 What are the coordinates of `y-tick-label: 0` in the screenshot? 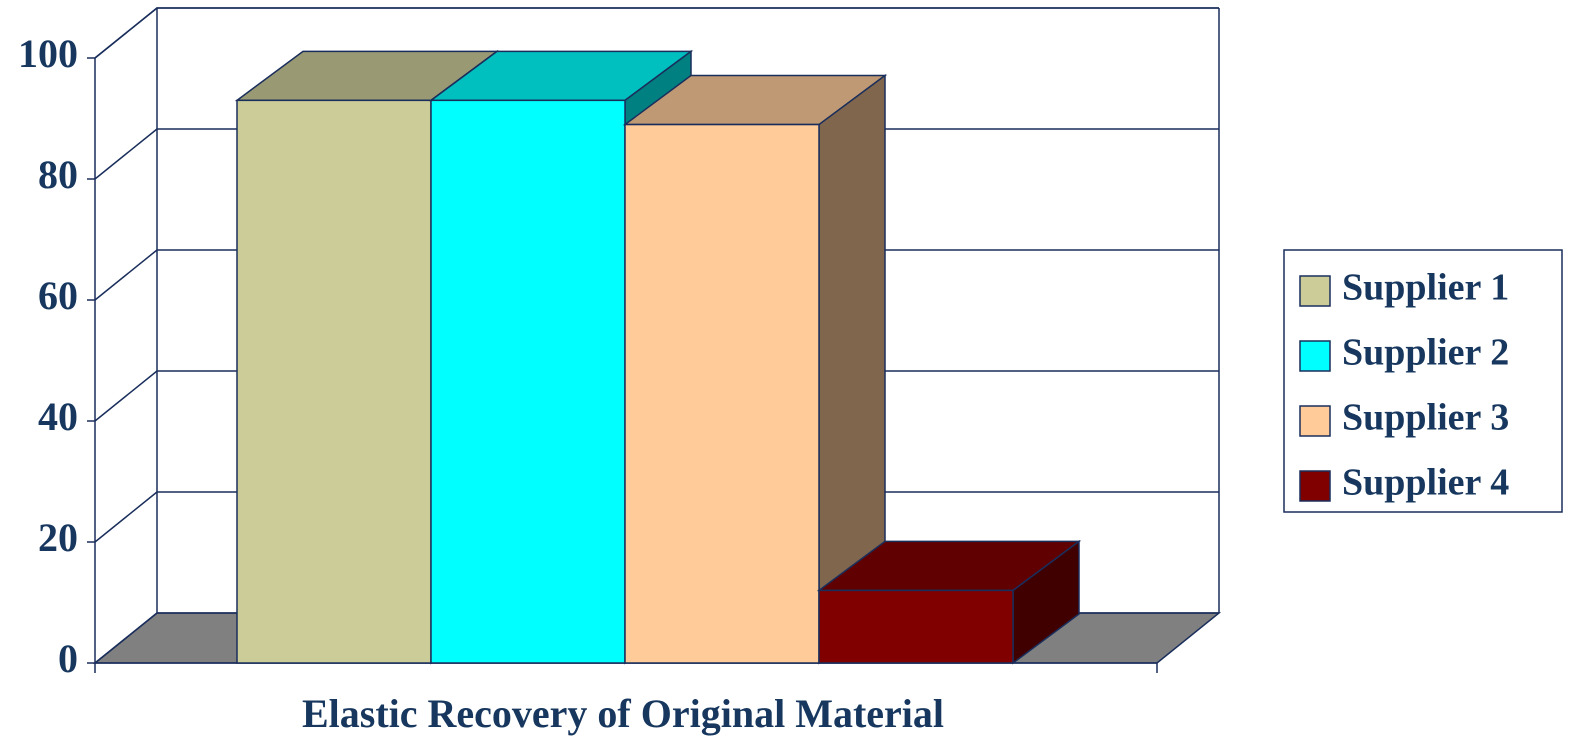 It's located at (68, 658).